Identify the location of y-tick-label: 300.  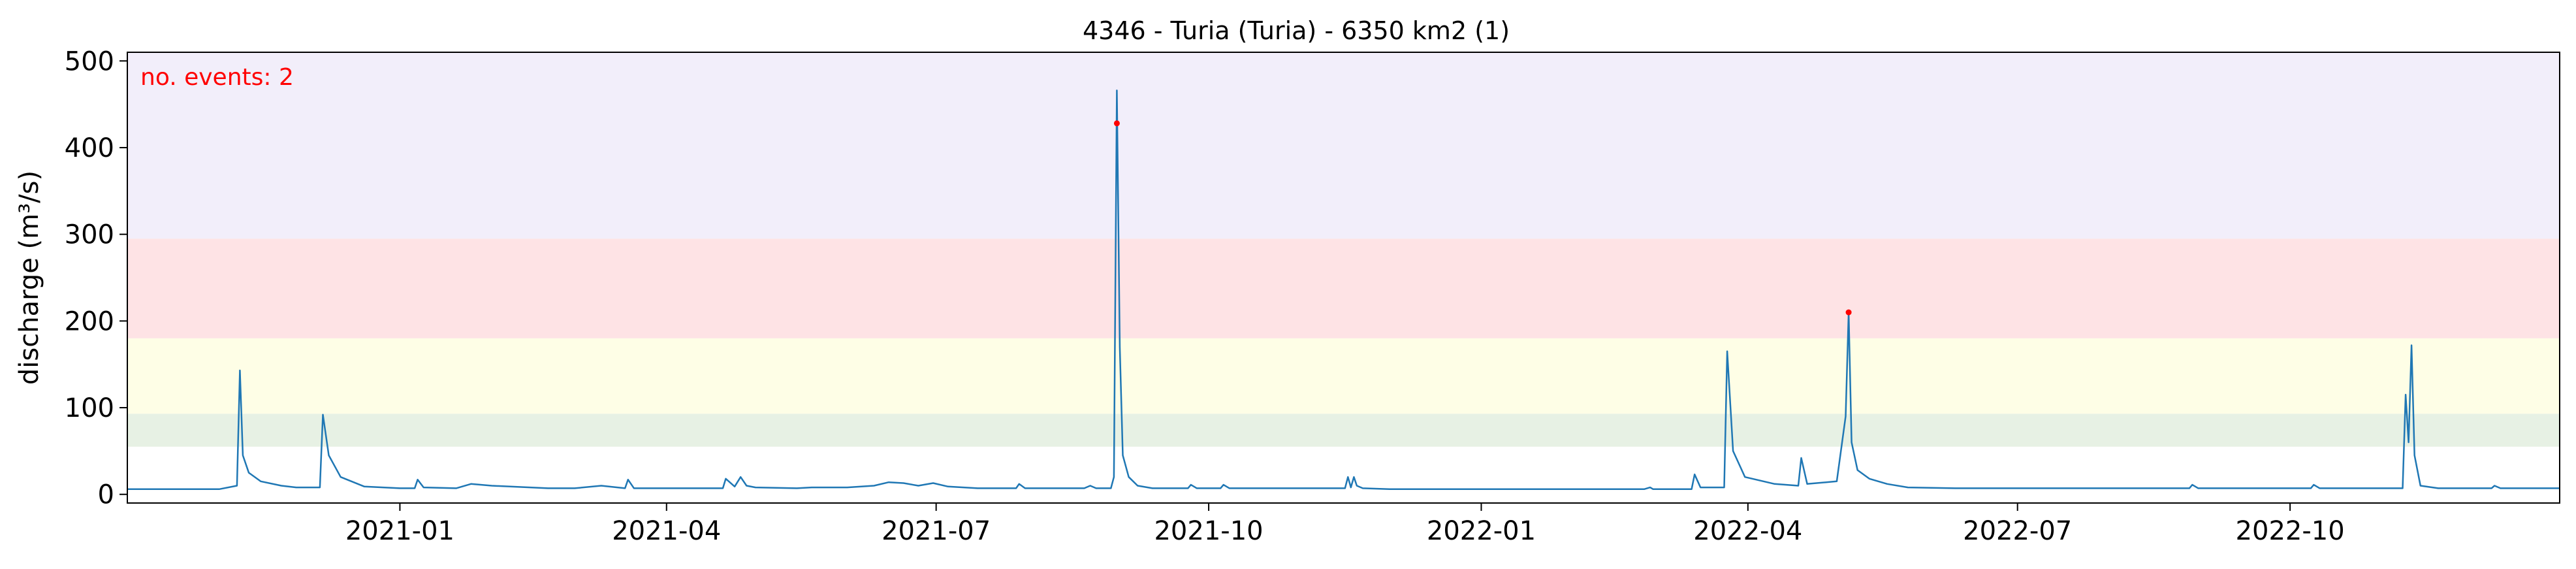
(89, 235).